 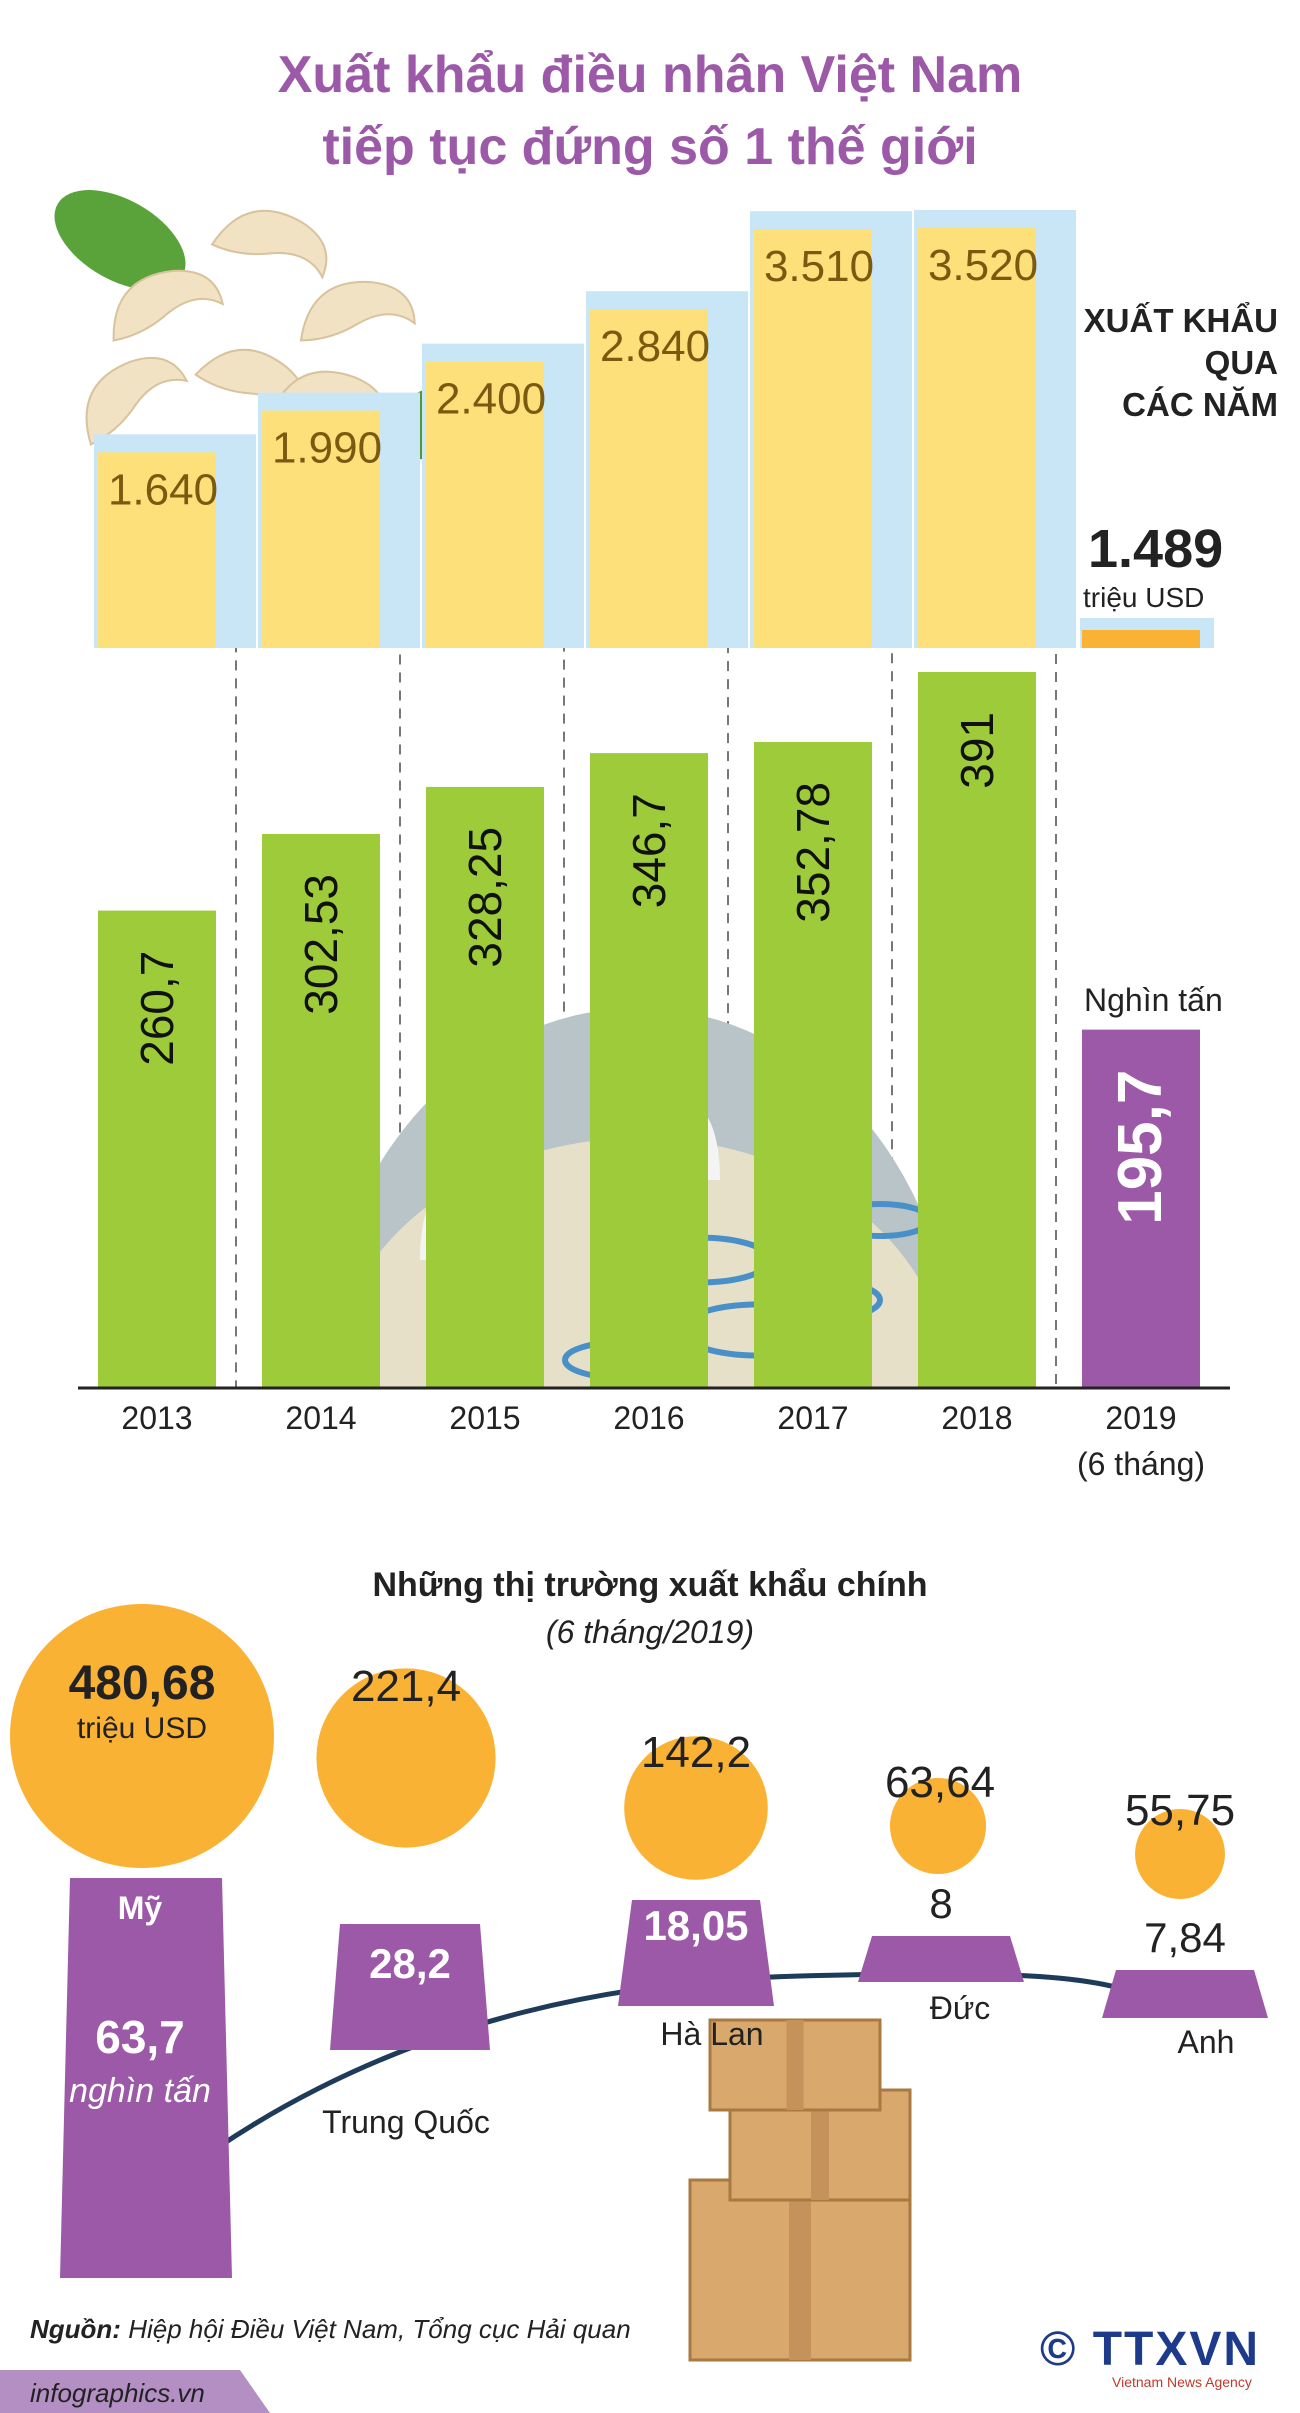 What do you see at coordinates (406, 1686) in the screenshot?
I see `market-value-label: 221,4` at bounding box center [406, 1686].